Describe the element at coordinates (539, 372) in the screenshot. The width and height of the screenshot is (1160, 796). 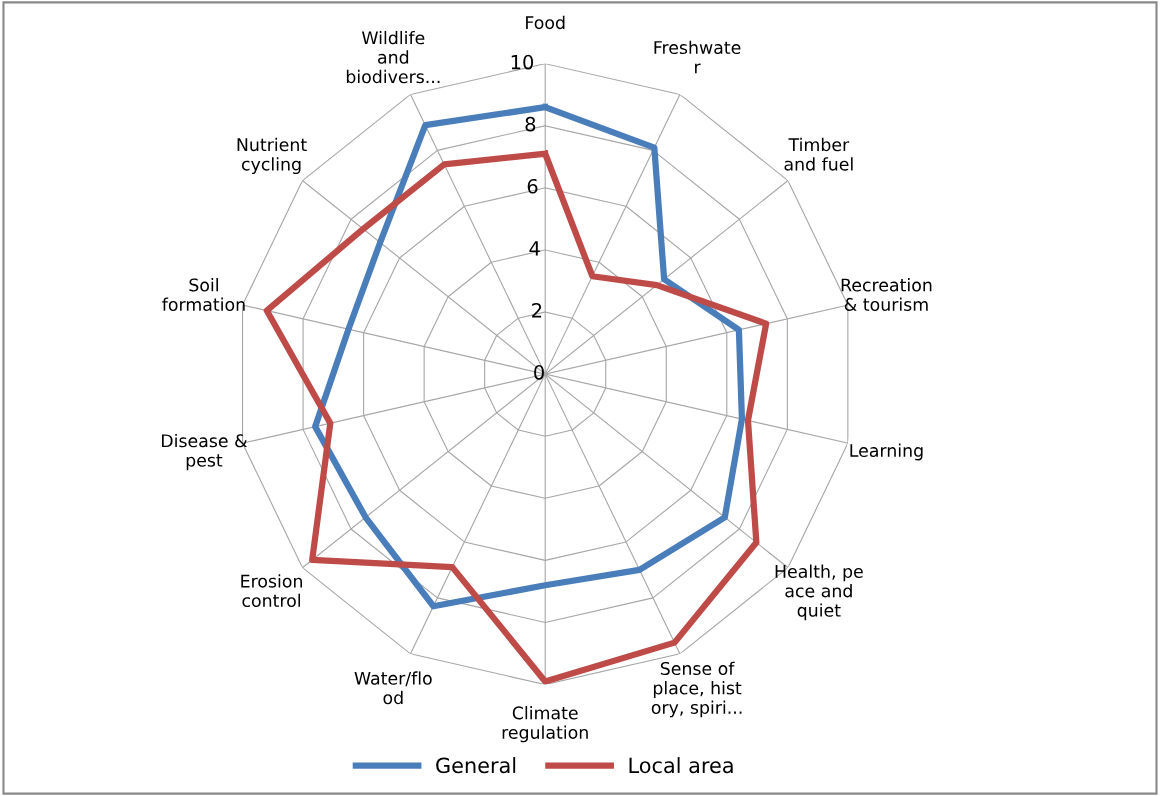
I see `y-tick-label: 0` at that location.